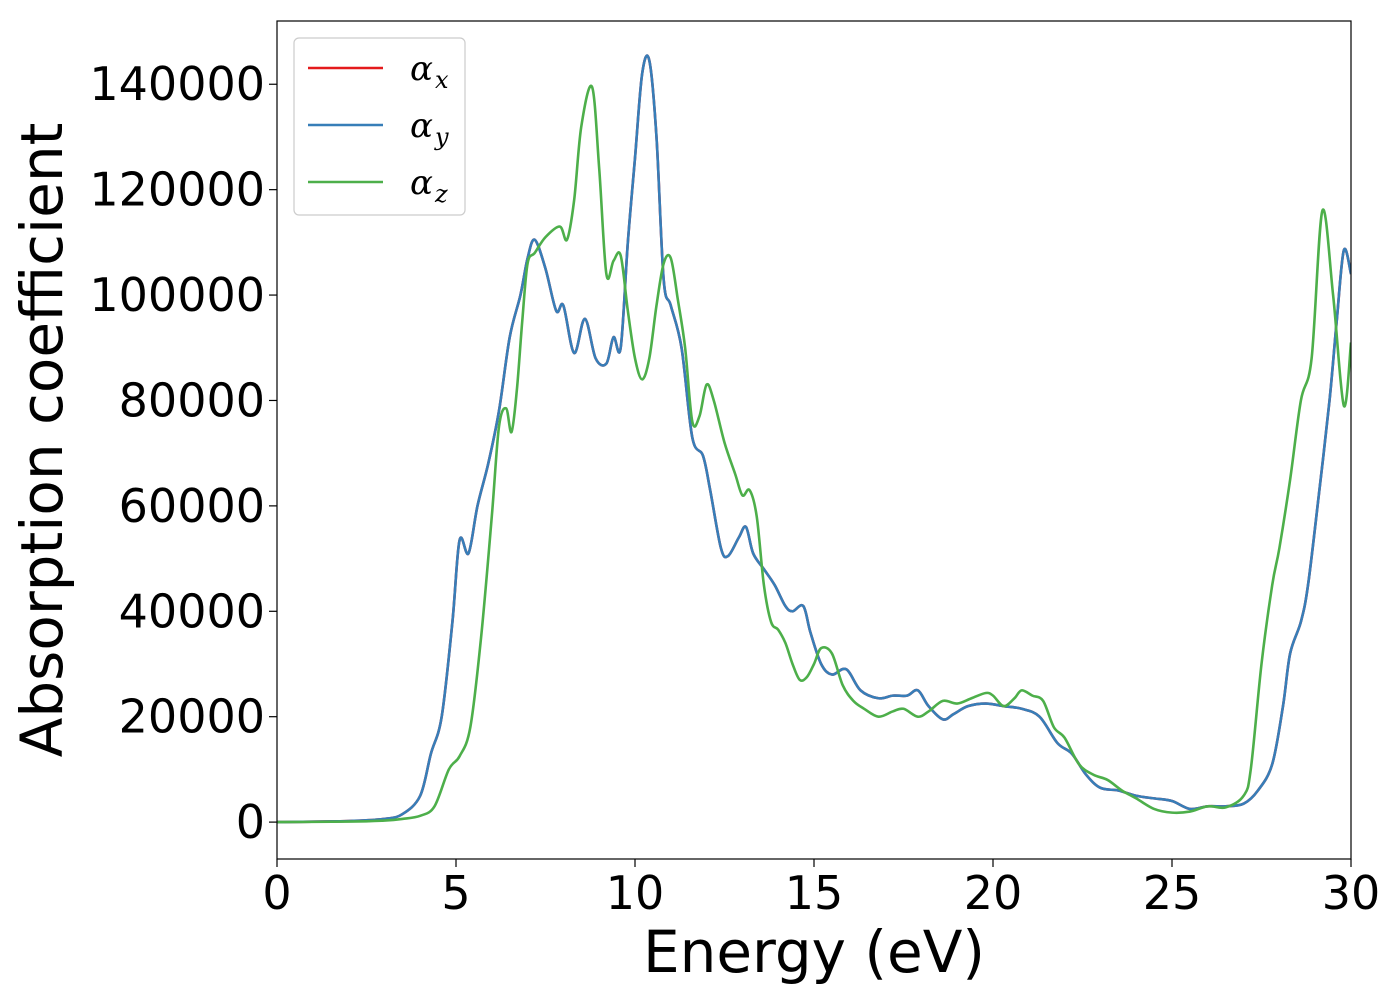 The height and width of the screenshot is (1000, 1400). Describe the element at coordinates (192, 506) in the screenshot. I see `y-tick-label: 60000` at that location.